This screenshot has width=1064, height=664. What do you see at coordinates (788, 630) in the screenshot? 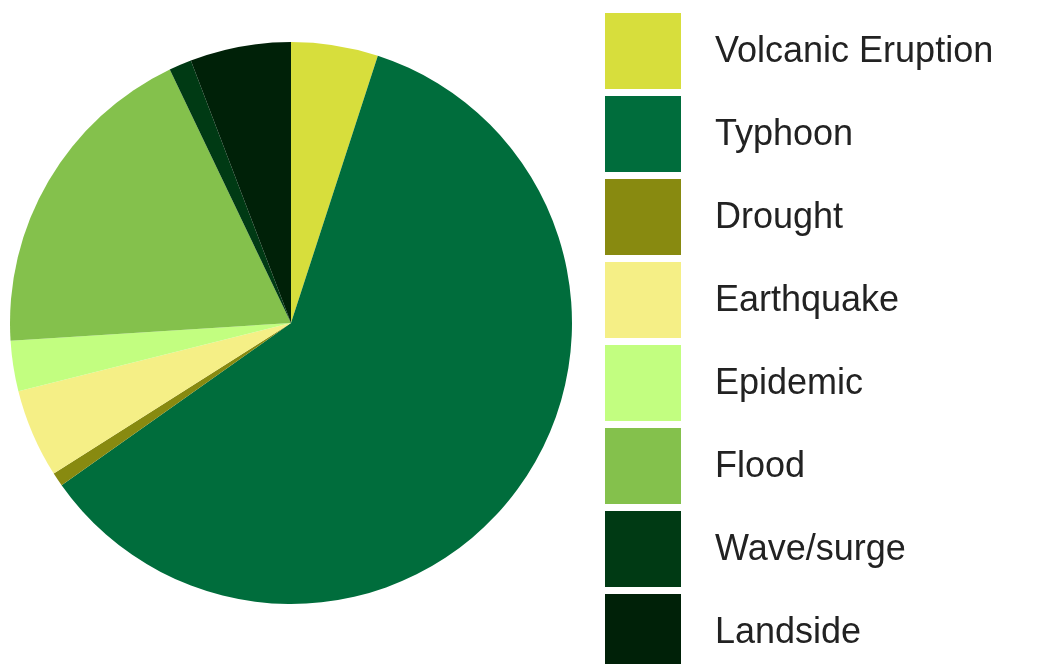
I see `legend-label: Landside` at bounding box center [788, 630].